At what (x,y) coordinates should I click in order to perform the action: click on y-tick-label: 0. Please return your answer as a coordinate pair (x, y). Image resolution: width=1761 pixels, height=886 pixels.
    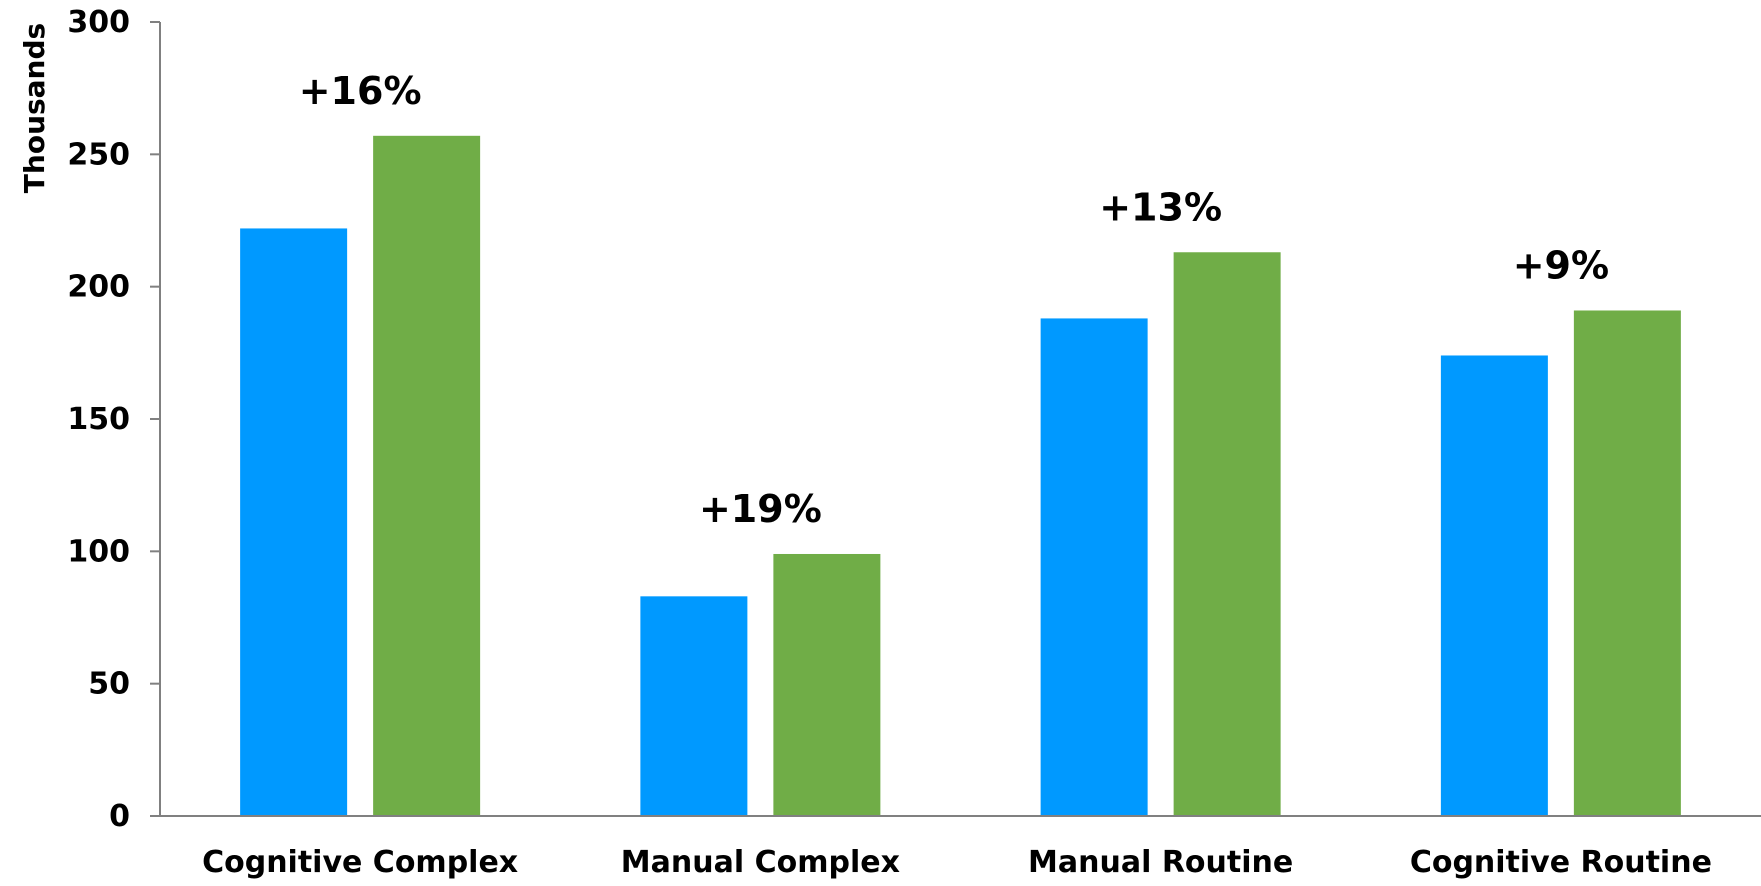
    Looking at the image, I should click on (119, 816).